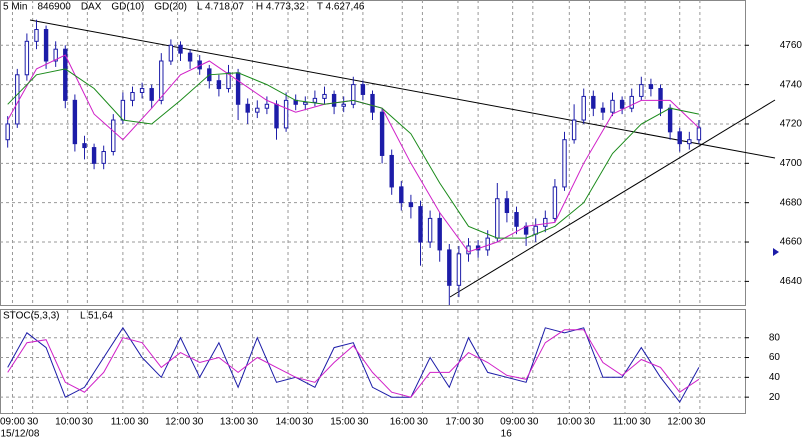  What do you see at coordinates (791, 45) in the screenshot?
I see `y-tick-label: 4760` at bounding box center [791, 45].